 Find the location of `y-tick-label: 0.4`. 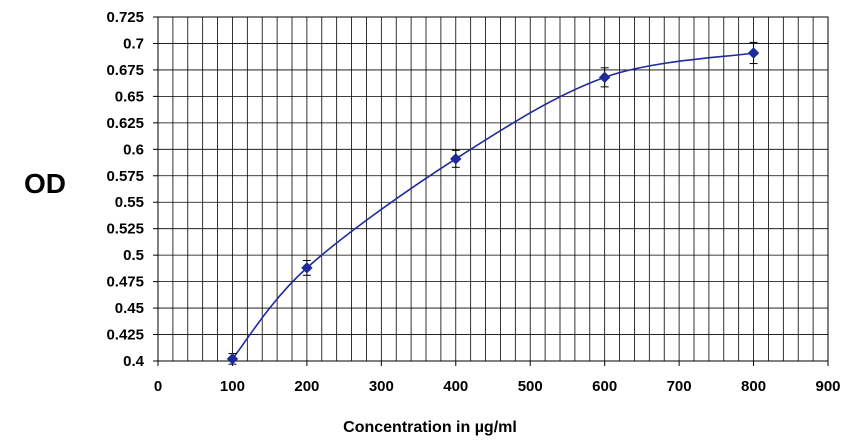

y-tick-label: 0.4 is located at coordinates (134, 361).